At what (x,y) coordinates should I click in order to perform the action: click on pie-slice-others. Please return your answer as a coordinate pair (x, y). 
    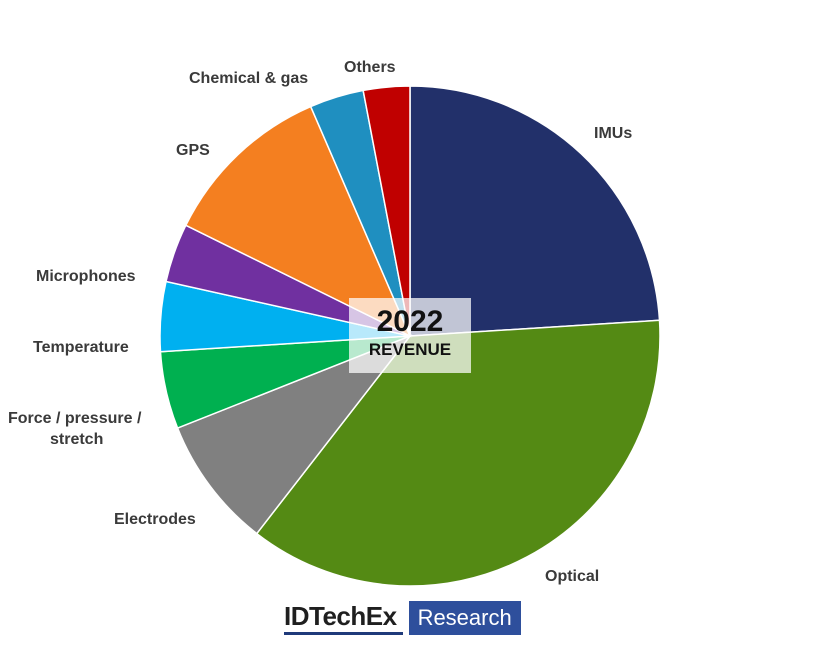
    Looking at the image, I should click on (386, 211).